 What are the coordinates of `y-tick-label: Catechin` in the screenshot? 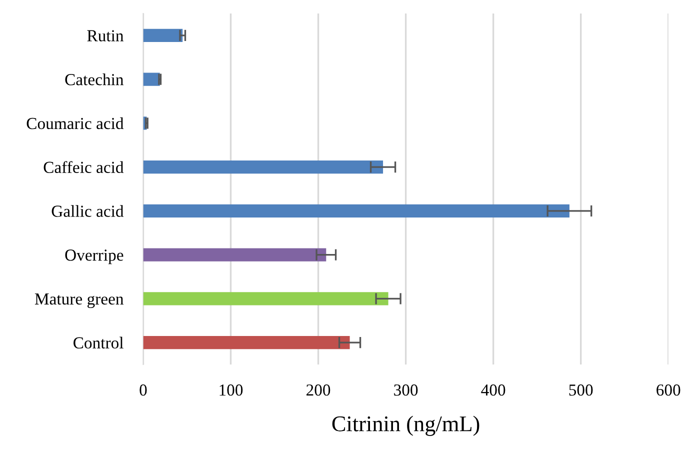 It's located at (94, 80).